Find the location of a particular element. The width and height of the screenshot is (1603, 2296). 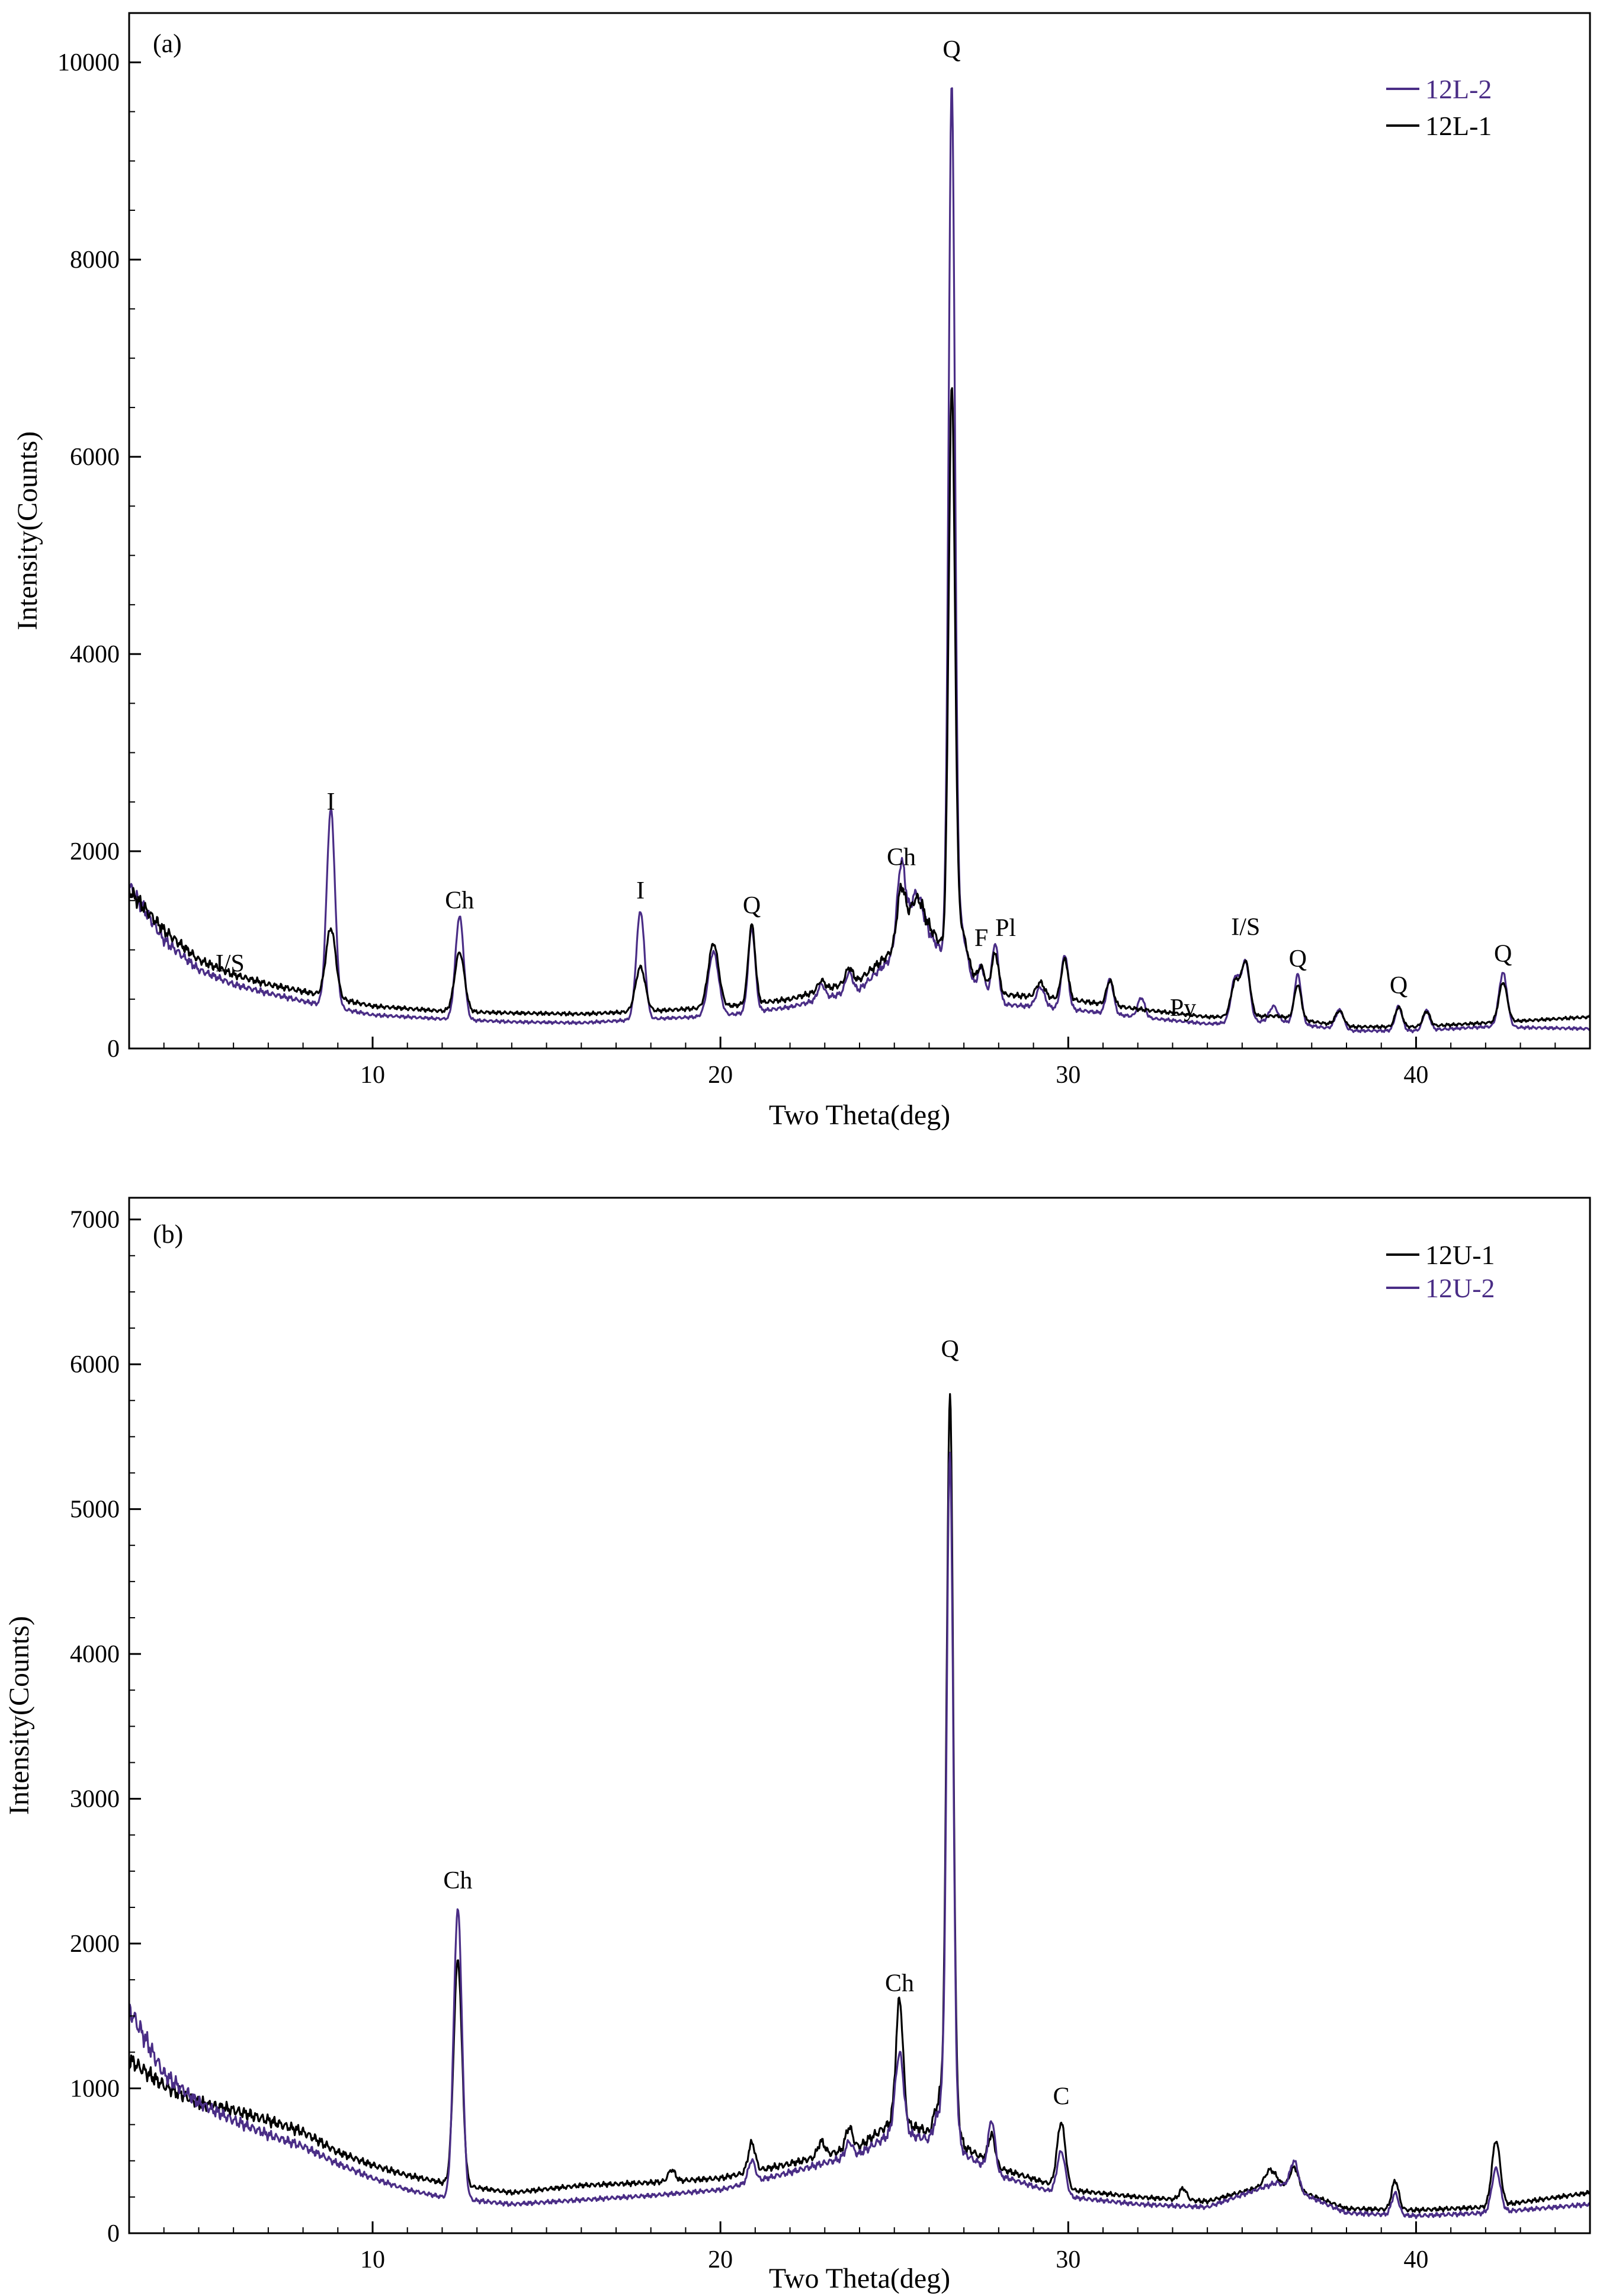

legend-label-12L-2: 12L-2 is located at coordinates (1458, 89).